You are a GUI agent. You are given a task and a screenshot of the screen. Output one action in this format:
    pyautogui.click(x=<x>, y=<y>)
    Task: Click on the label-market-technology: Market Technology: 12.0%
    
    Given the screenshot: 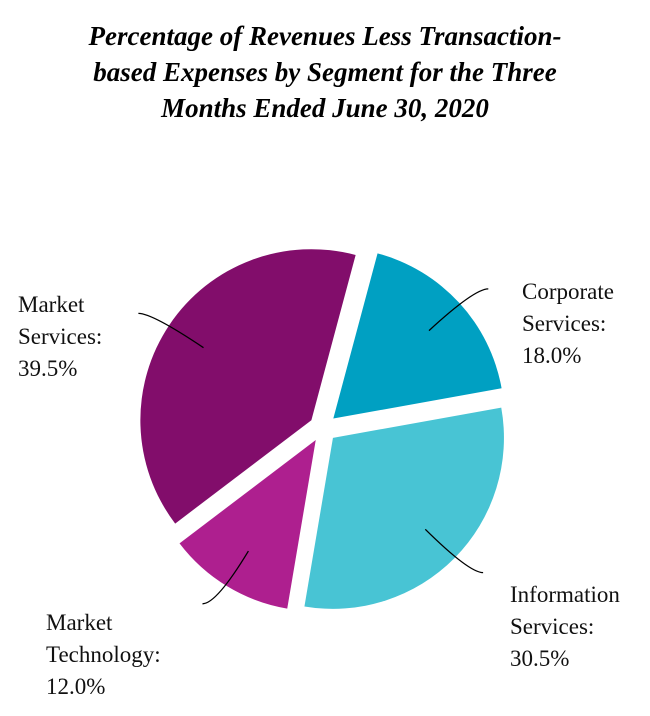 What is the action you would take?
    pyautogui.click(x=106, y=654)
    